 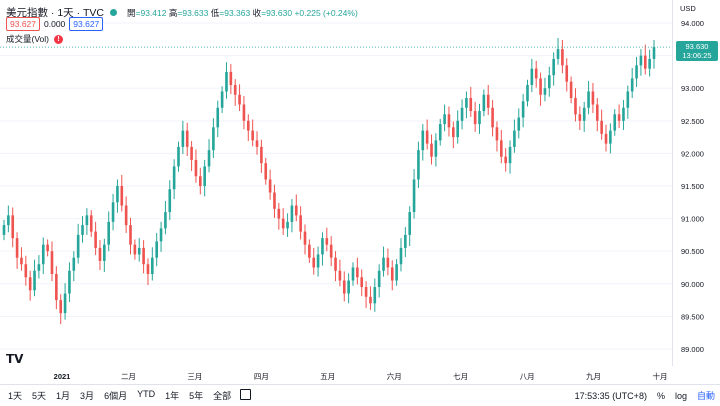 I want to click on range-ytd-button: YTD, so click(x=146, y=394).